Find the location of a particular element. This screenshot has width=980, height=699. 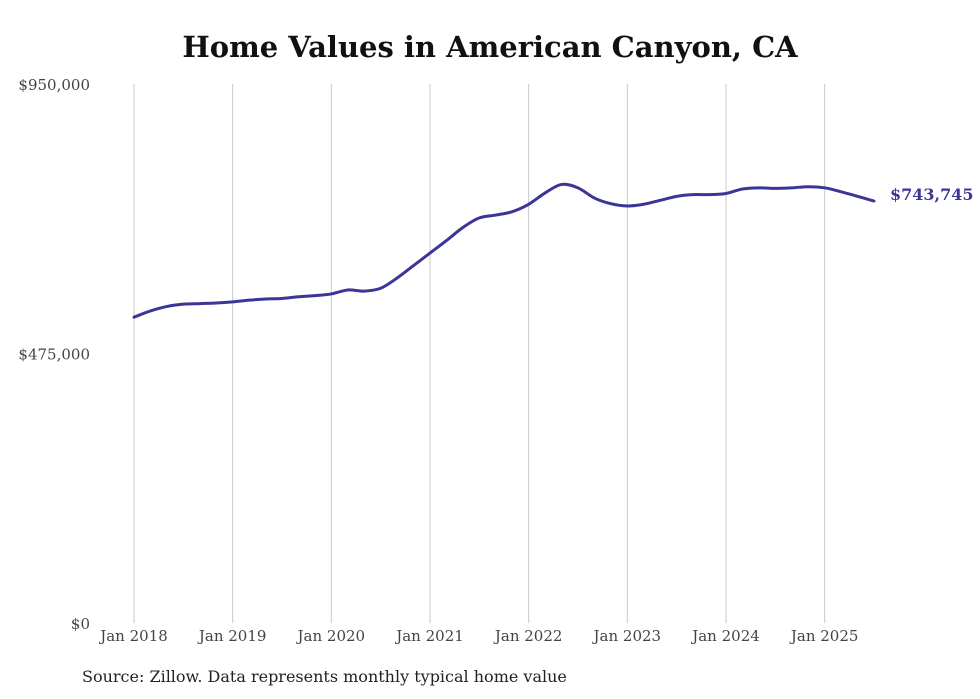

x-tick-label: Jan 2025 is located at coordinates (824, 636).